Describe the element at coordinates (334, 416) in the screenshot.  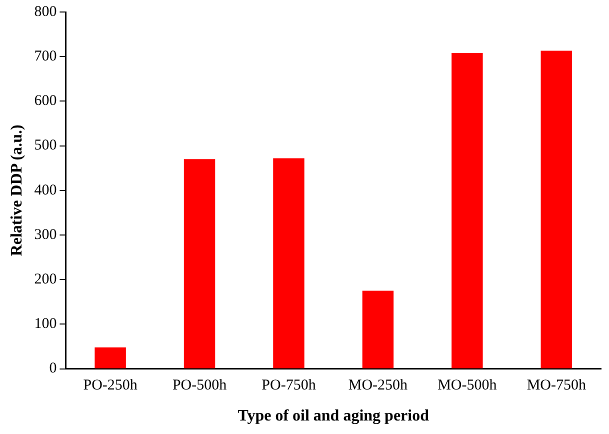
I see `x-axis-title: Type of oil and aging period` at that location.